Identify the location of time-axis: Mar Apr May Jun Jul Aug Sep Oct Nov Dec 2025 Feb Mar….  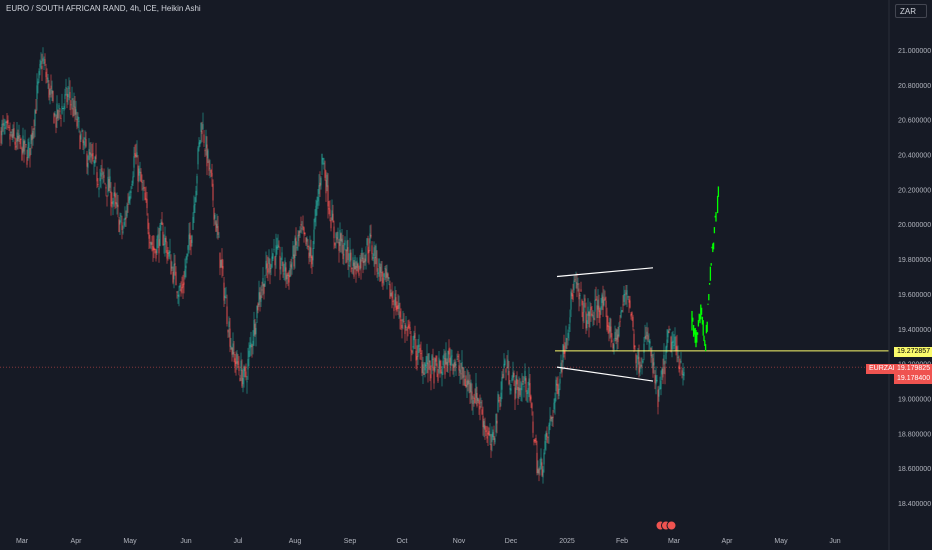
(428, 541).